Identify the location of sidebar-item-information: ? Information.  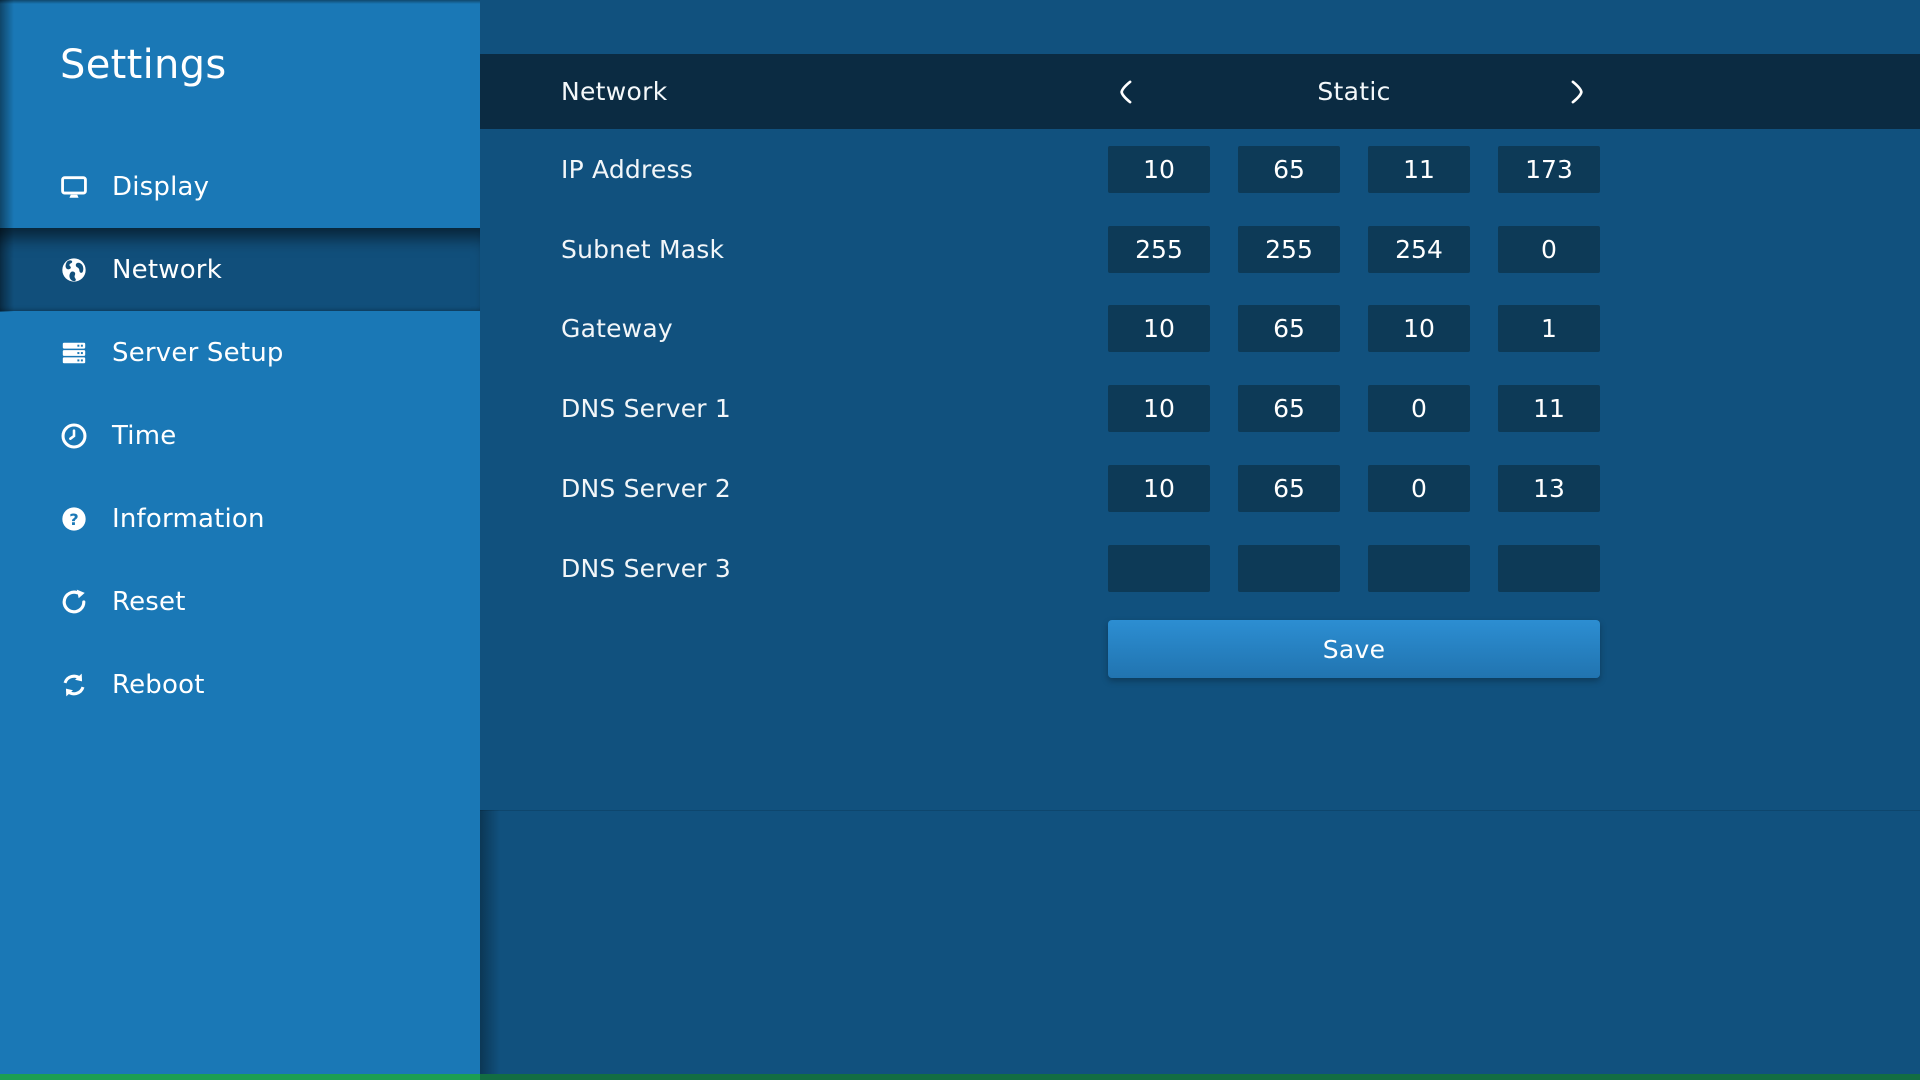
(240, 518).